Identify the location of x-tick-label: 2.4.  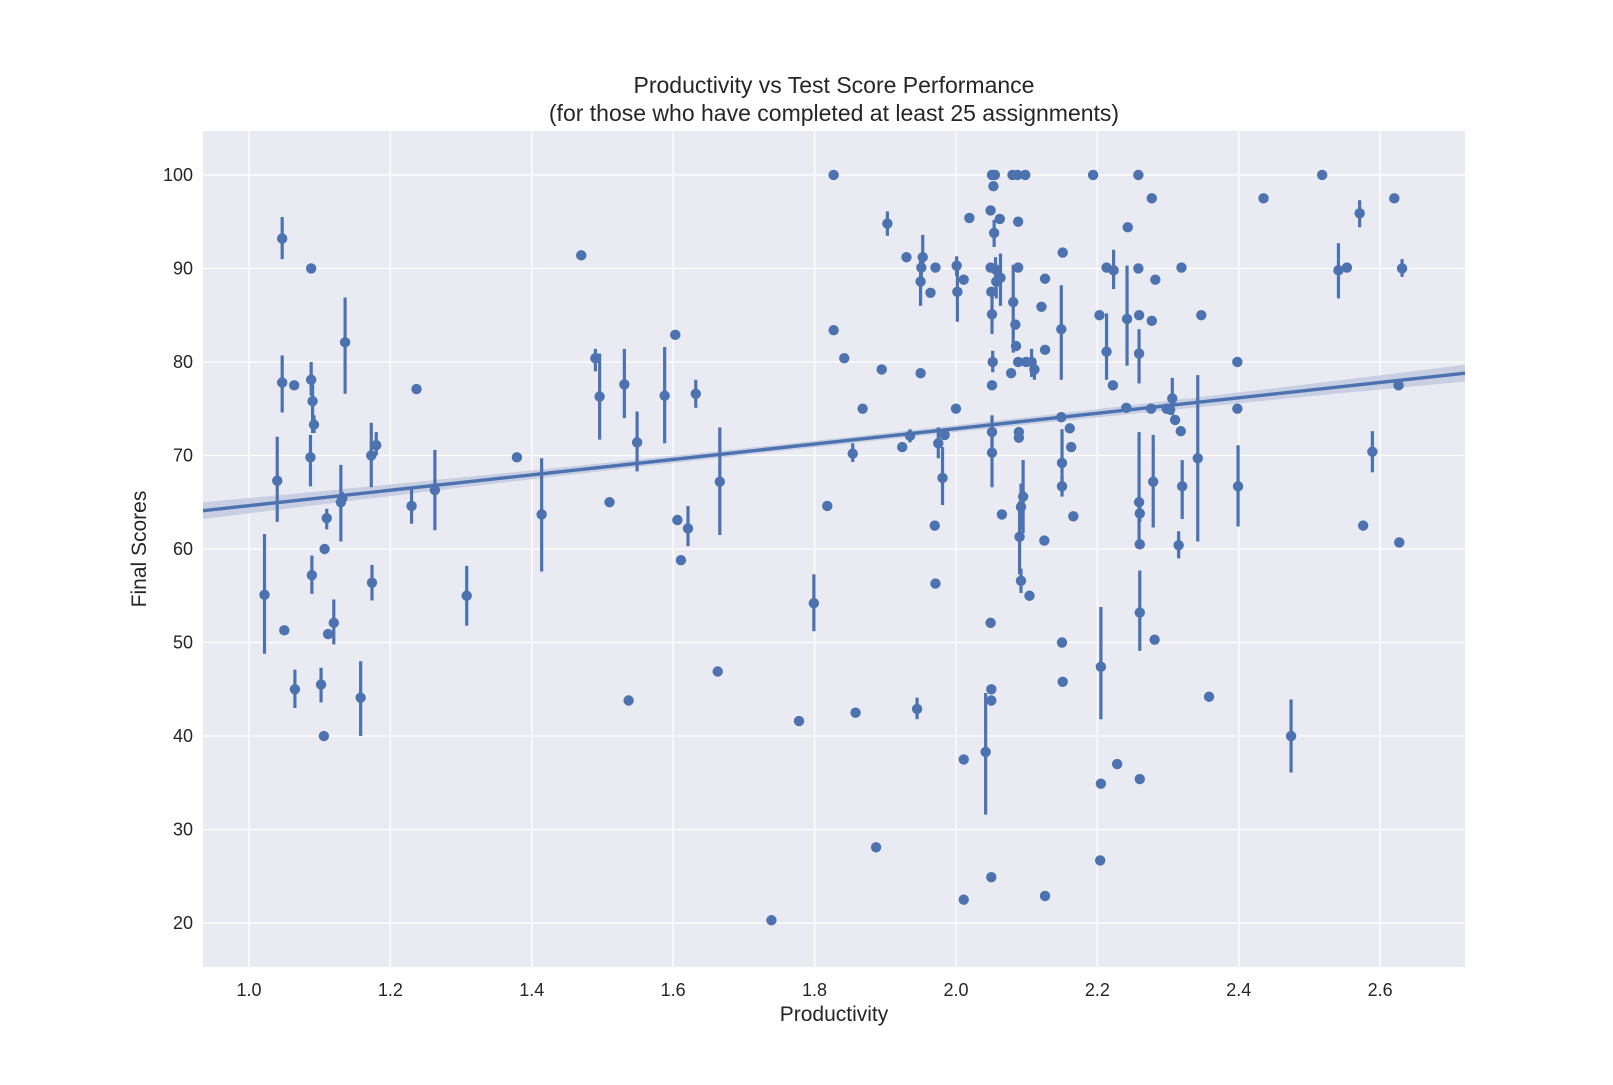
(1238, 990).